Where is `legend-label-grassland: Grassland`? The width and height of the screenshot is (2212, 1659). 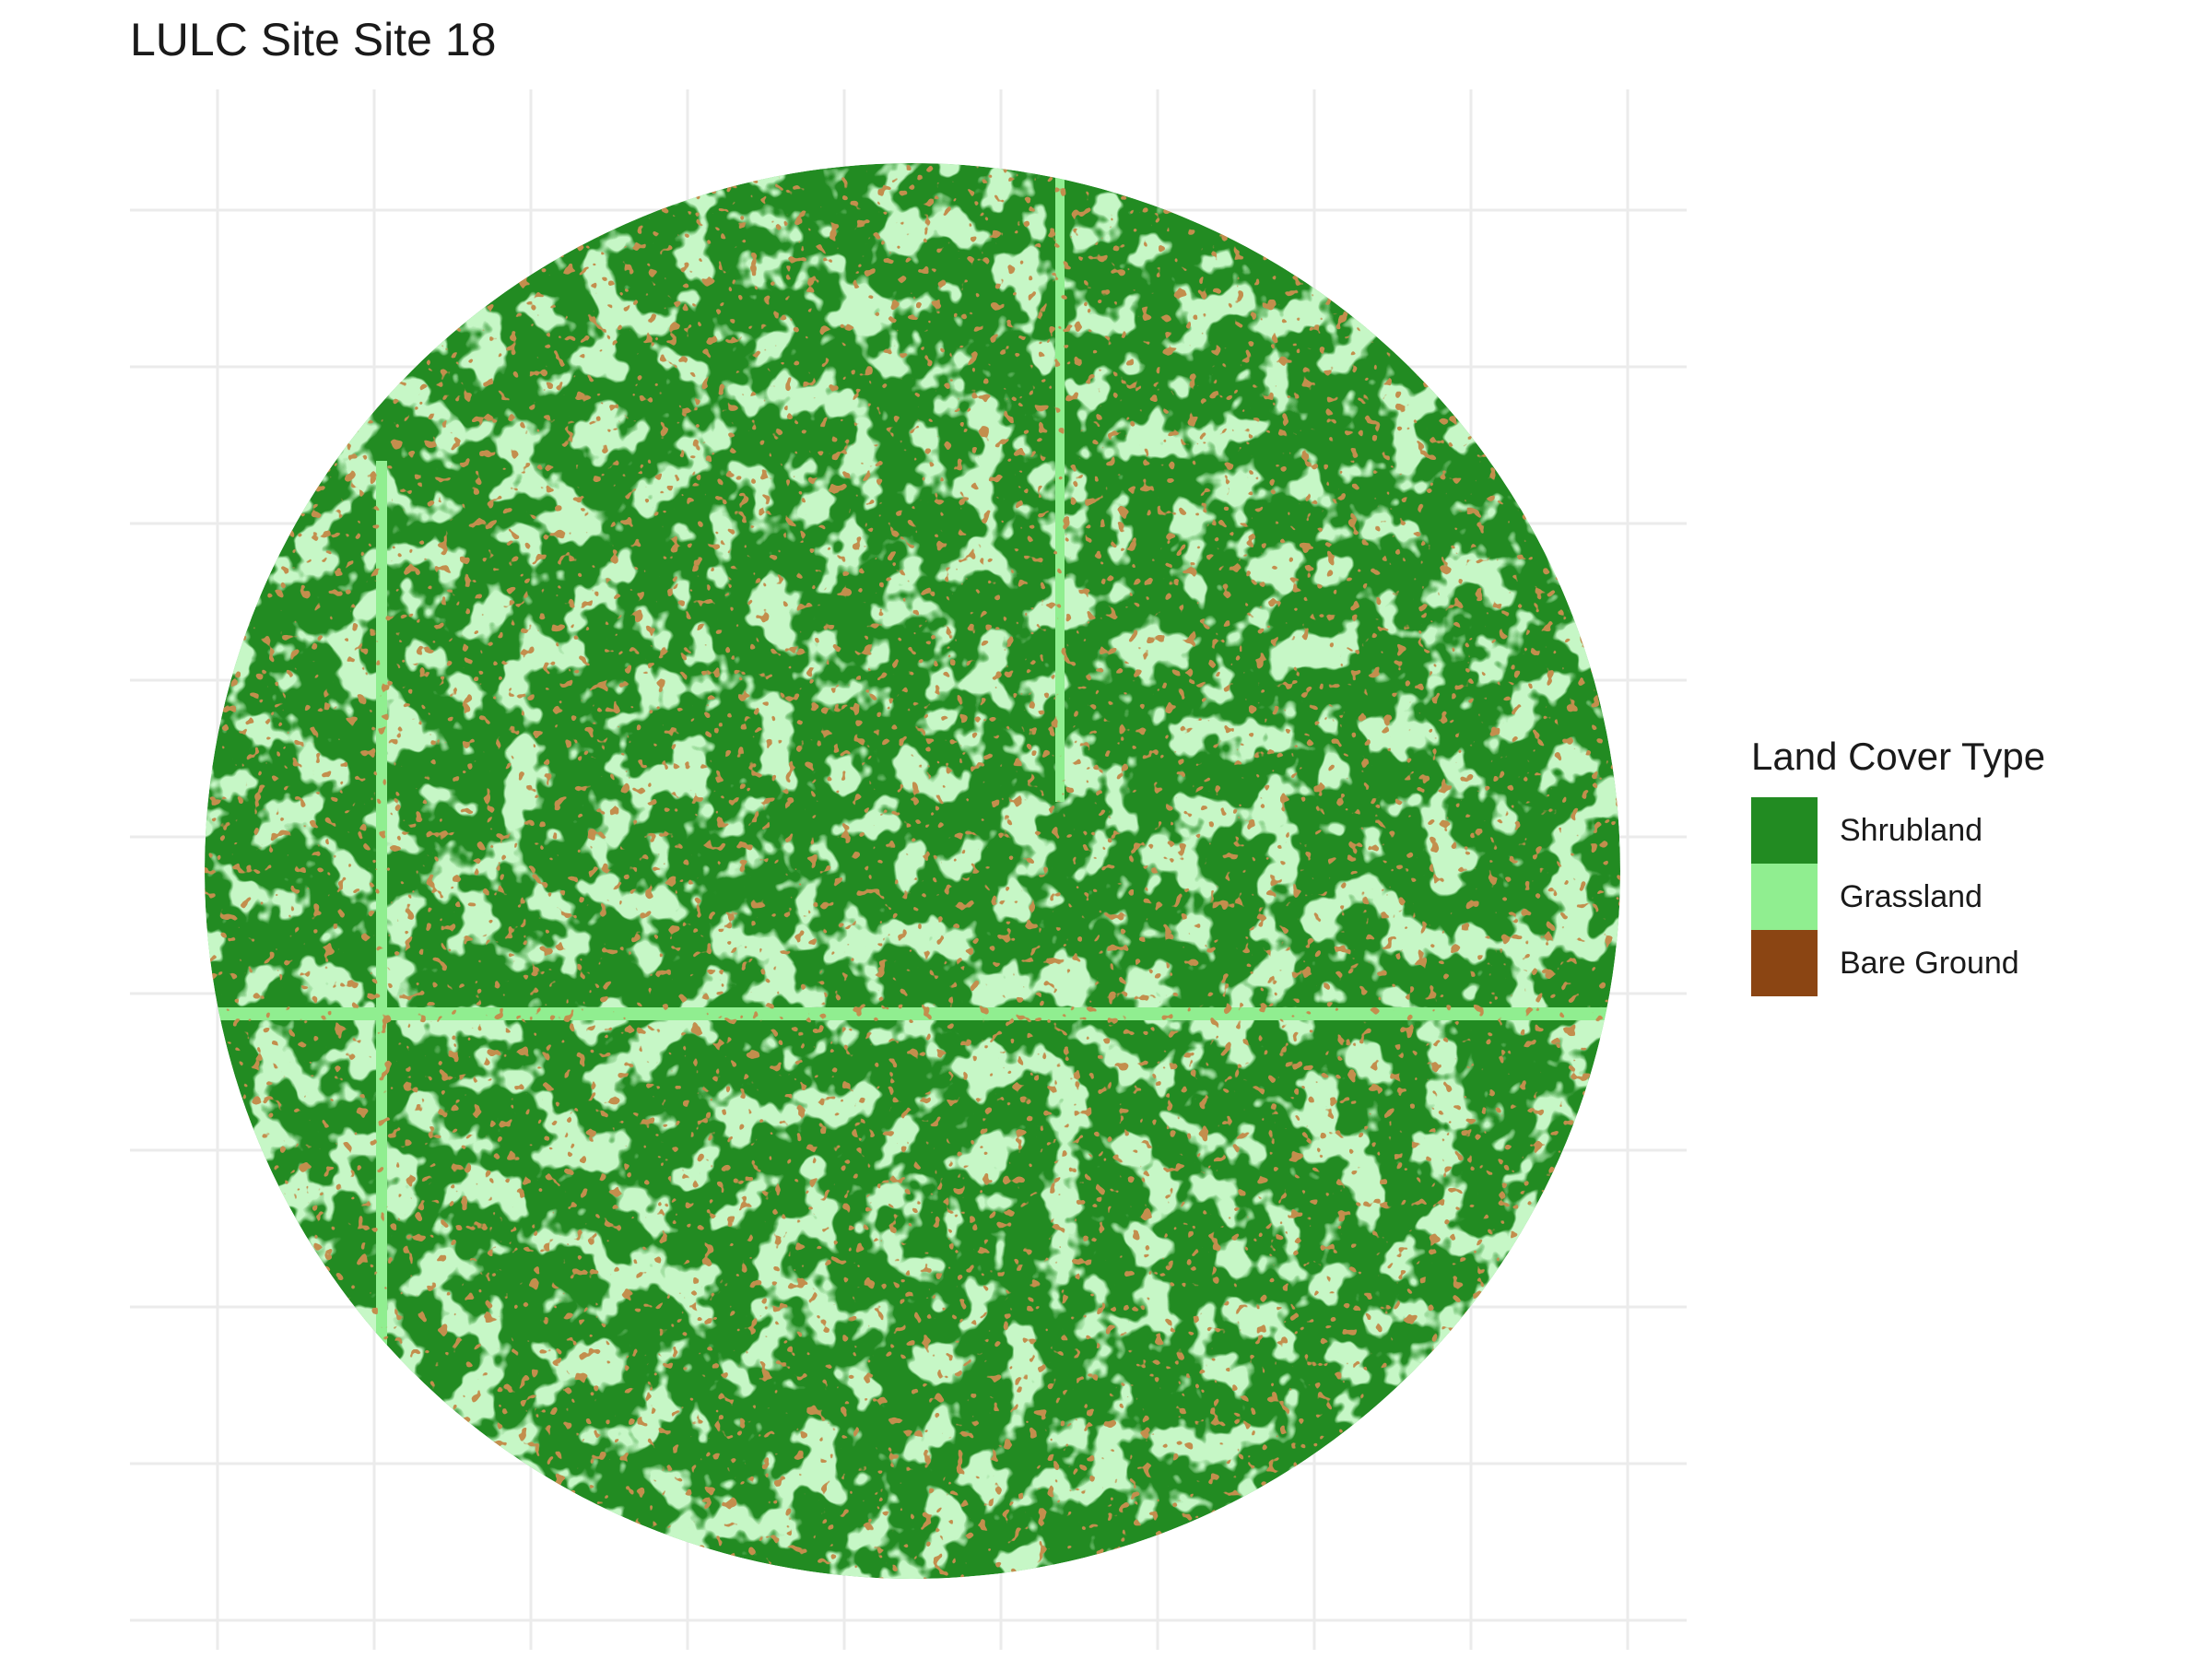
legend-label-grassland: Grassland is located at coordinates (1911, 896).